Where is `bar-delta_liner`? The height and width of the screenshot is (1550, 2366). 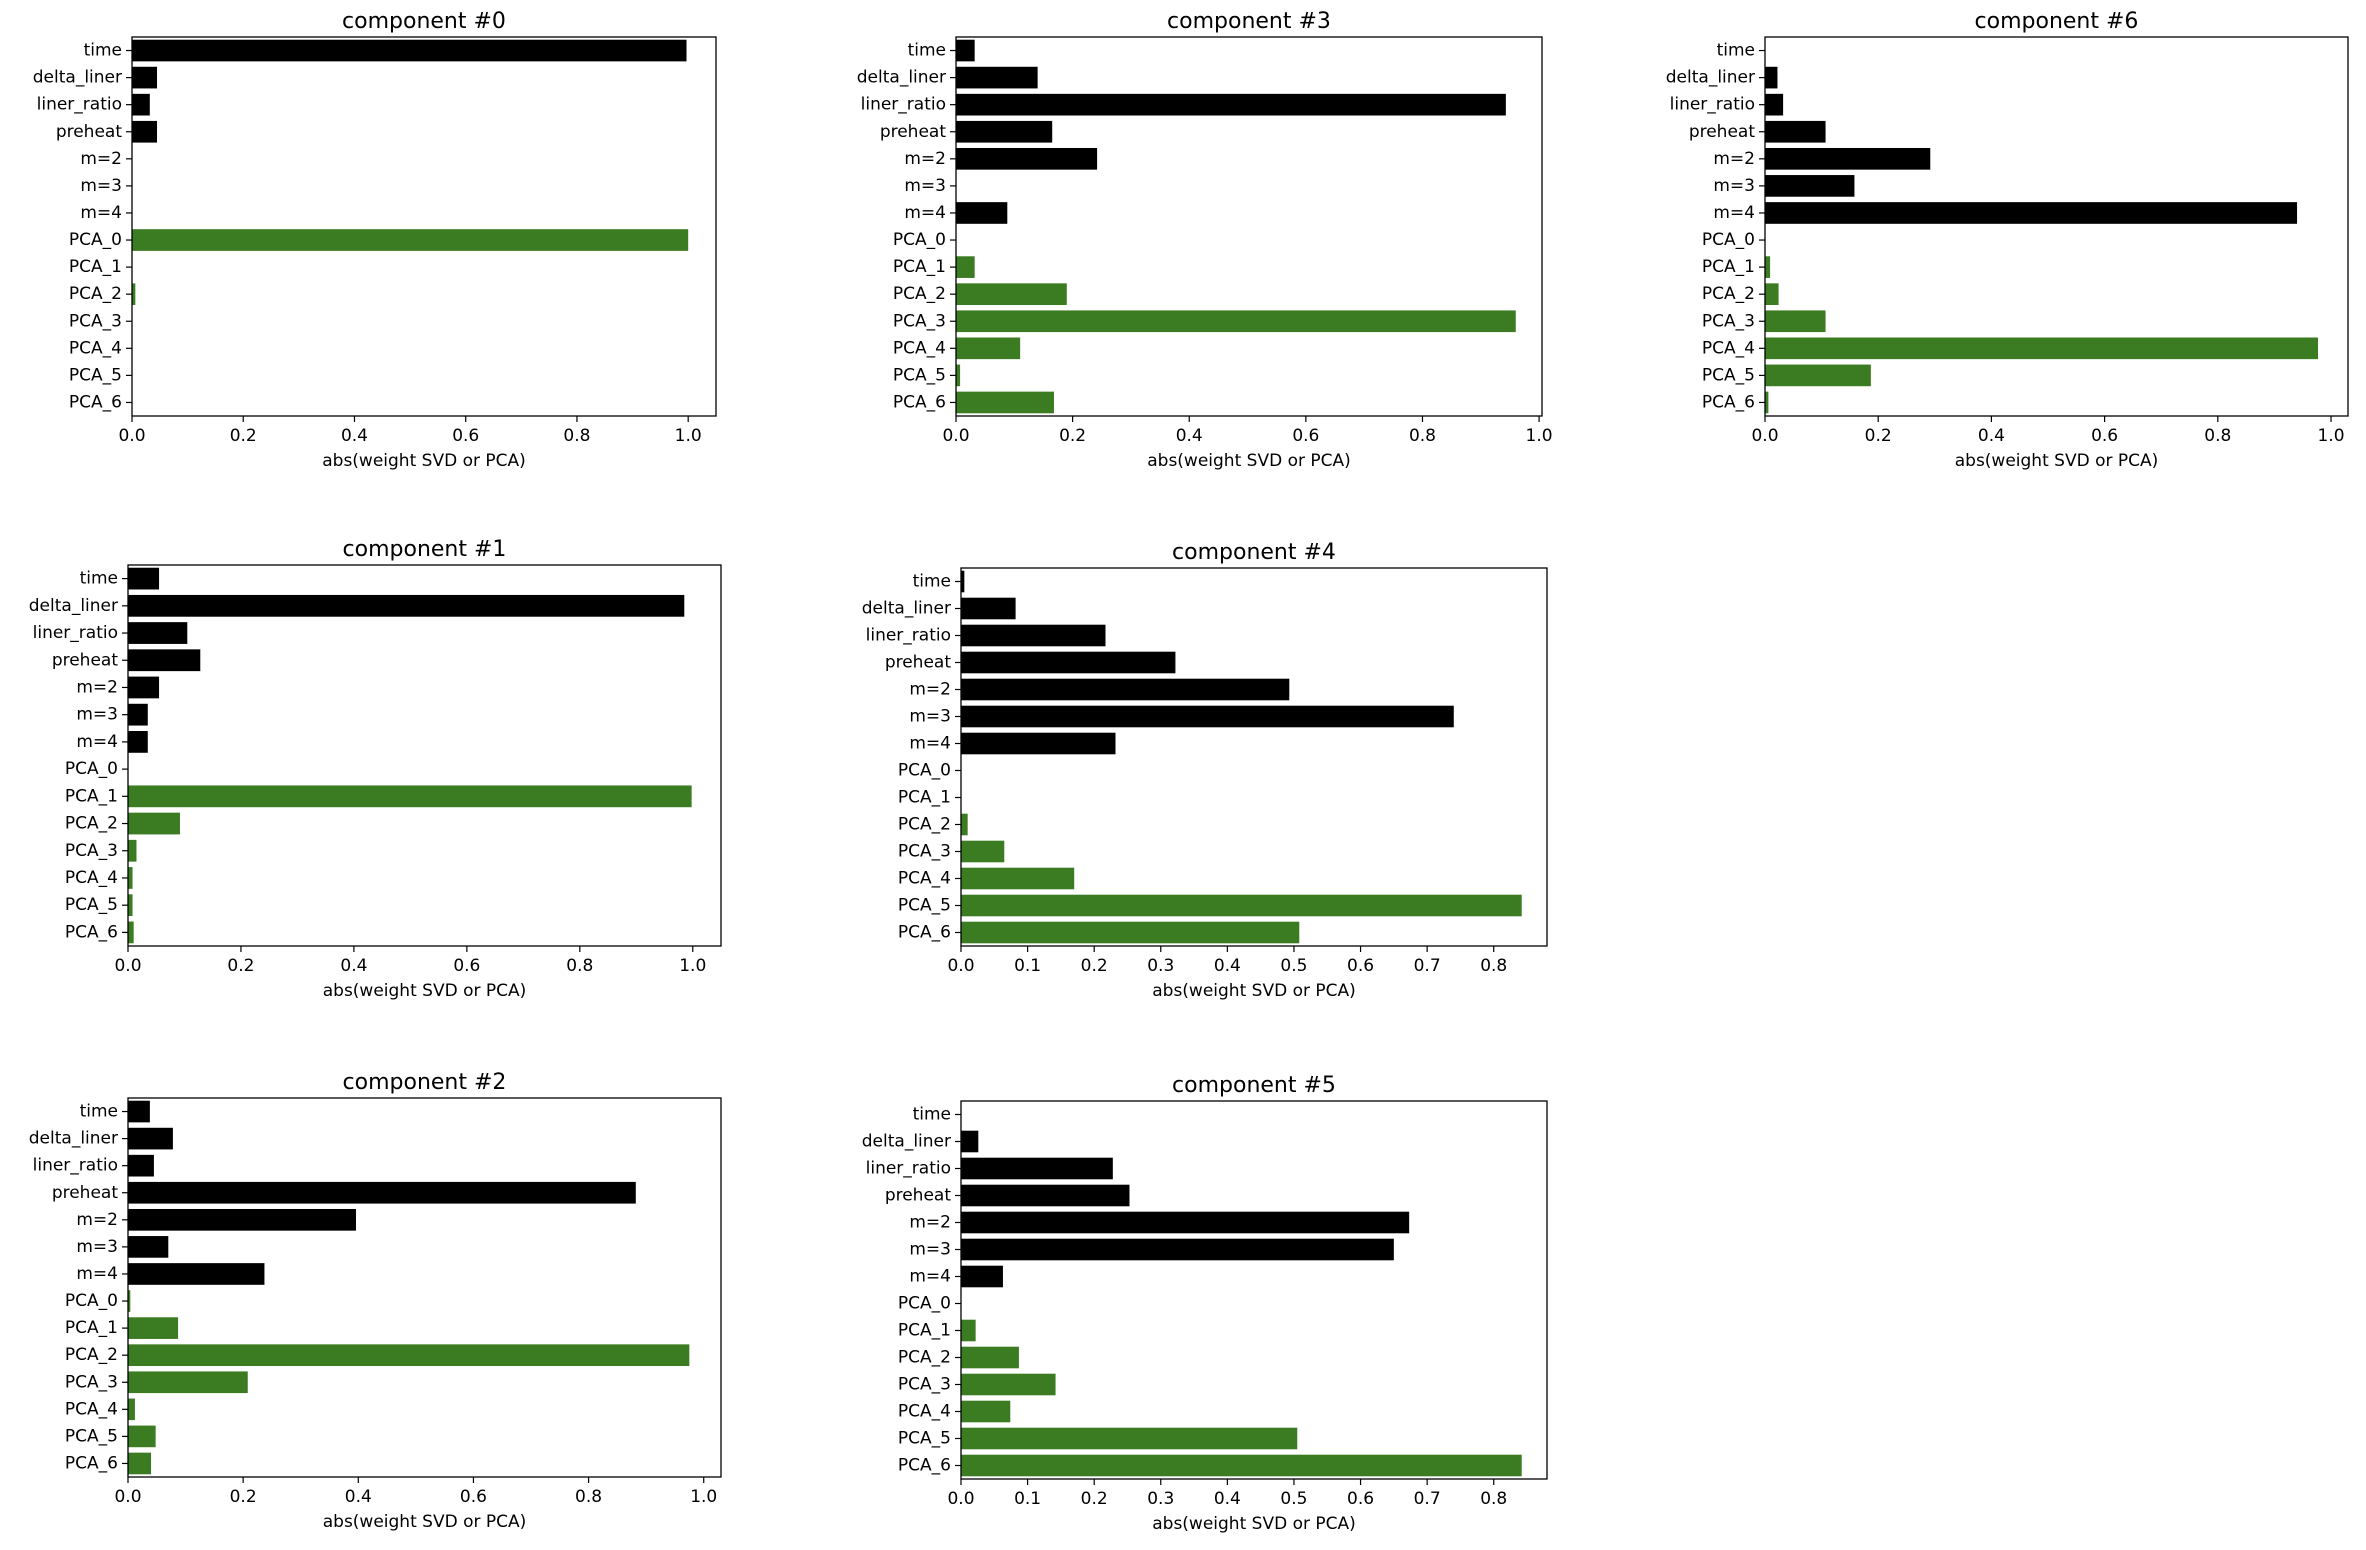
bar-delta_liner is located at coordinates (145, 77).